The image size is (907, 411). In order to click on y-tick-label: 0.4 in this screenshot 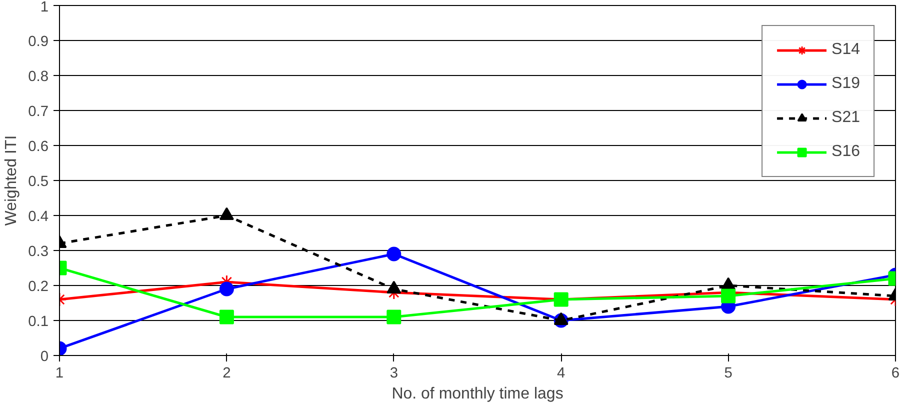, I will do `click(38, 217)`.